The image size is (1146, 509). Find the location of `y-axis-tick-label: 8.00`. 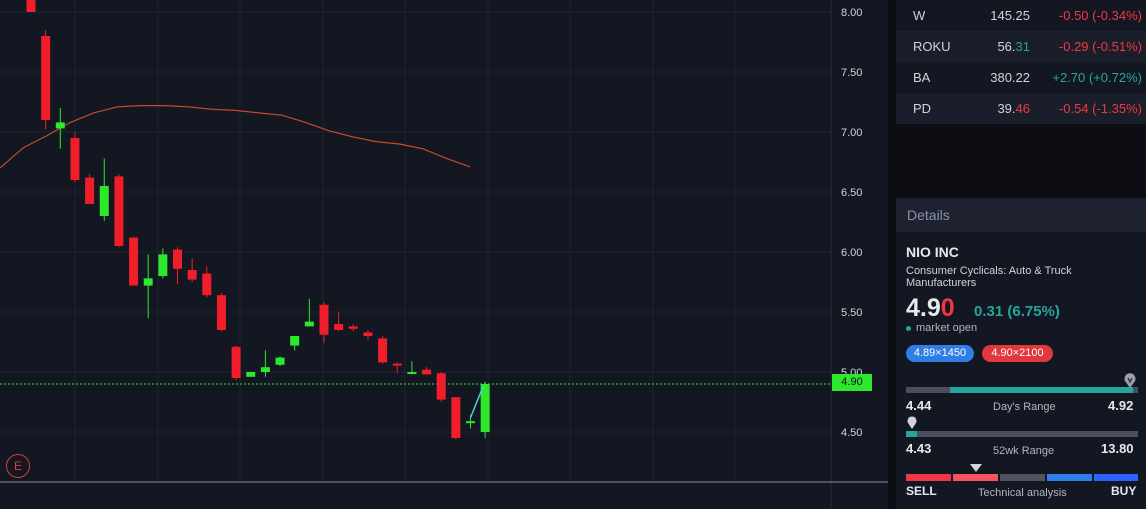

y-axis-tick-label: 8.00 is located at coordinates (851, 13).